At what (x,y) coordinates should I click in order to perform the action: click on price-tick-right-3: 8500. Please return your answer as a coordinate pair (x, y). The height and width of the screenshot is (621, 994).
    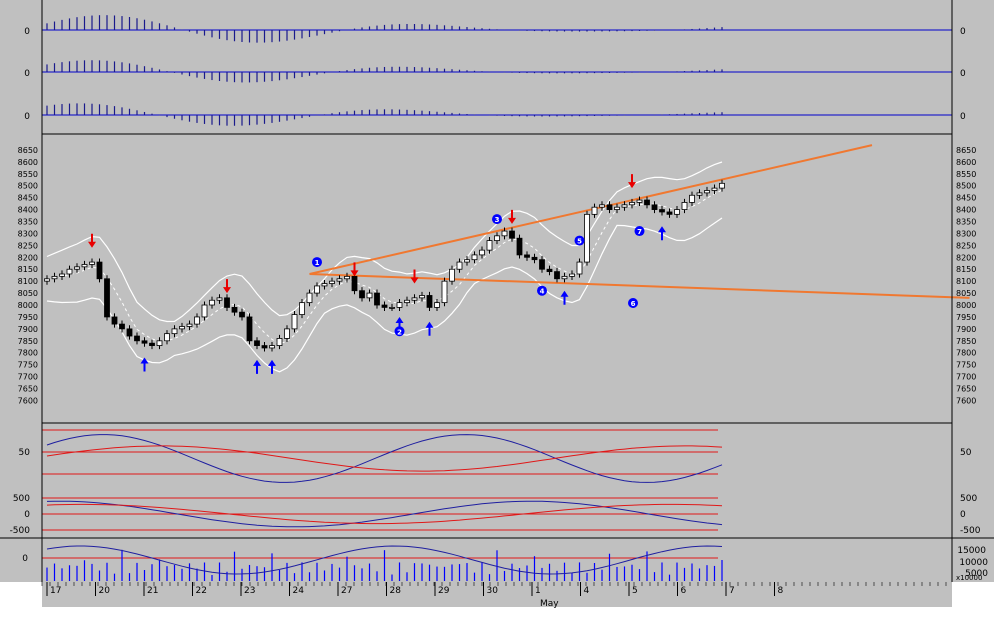
    Looking at the image, I should click on (966, 186).